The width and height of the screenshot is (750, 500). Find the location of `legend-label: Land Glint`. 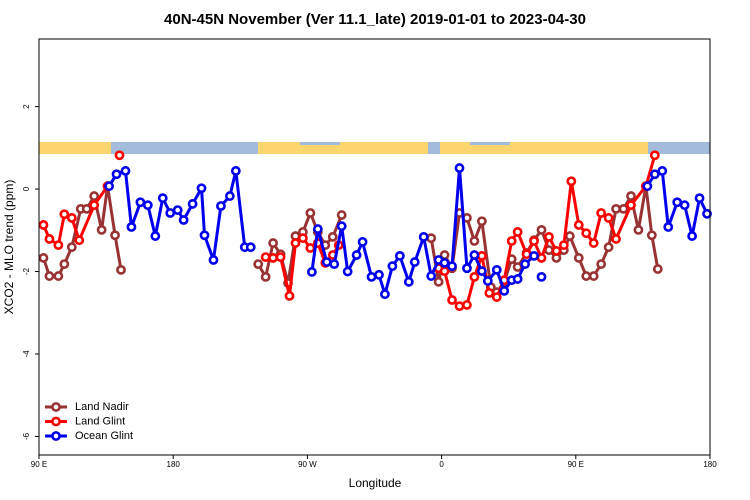

legend-label: Land Glint is located at coordinates (100, 421).